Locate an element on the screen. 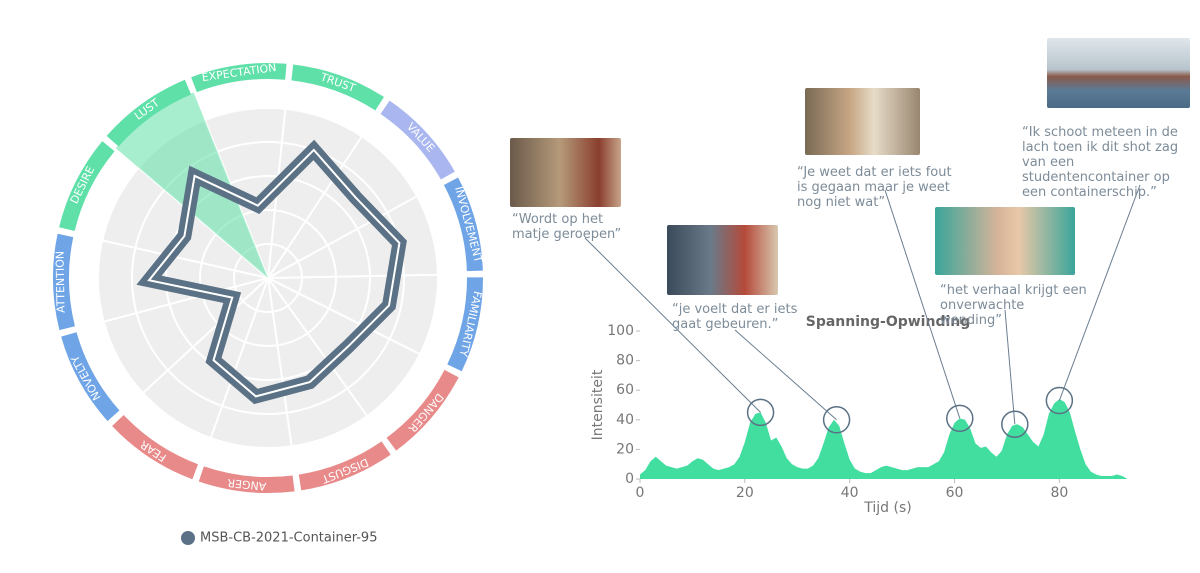 This screenshot has height=573, width=1200. legend-label: MSB-CB-2021-Container-95 is located at coordinates (288, 538).